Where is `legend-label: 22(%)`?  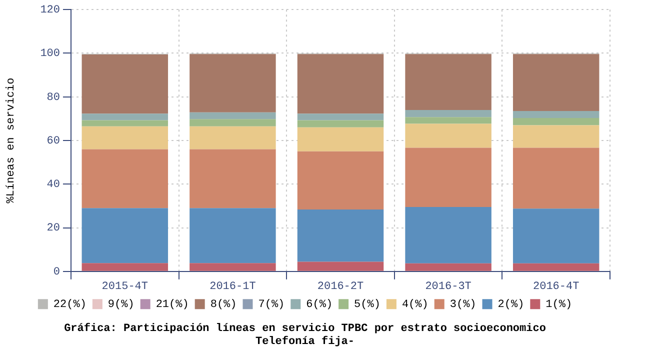
legend-label: 22(%) is located at coordinates (69, 305).